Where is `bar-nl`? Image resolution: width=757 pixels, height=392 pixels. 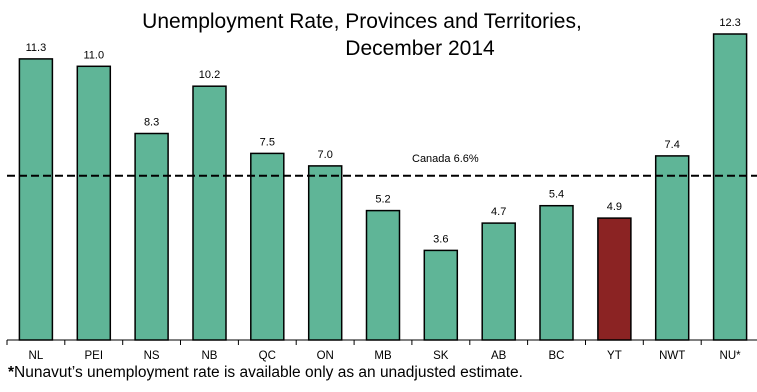
bar-nl is located at coordinates (36, 199).